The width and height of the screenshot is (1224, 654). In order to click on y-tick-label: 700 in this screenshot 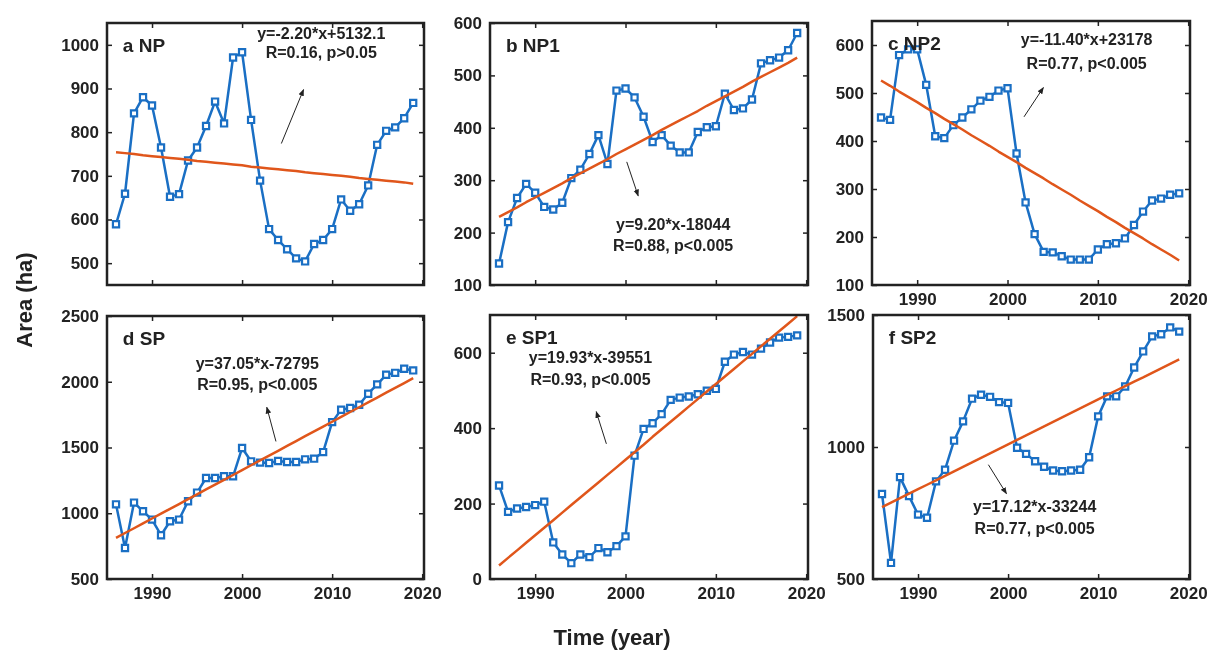, I will do `click(84, 176)`.